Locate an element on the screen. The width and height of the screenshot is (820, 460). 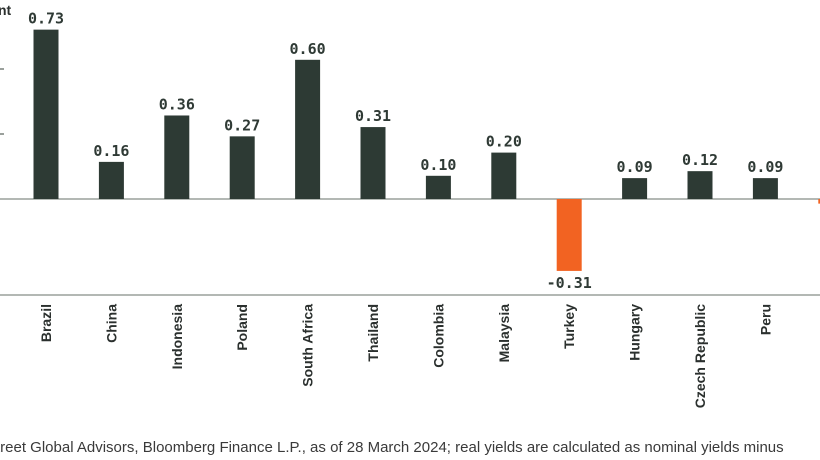
category-label: Brazil is located at coordinates (46, 323).